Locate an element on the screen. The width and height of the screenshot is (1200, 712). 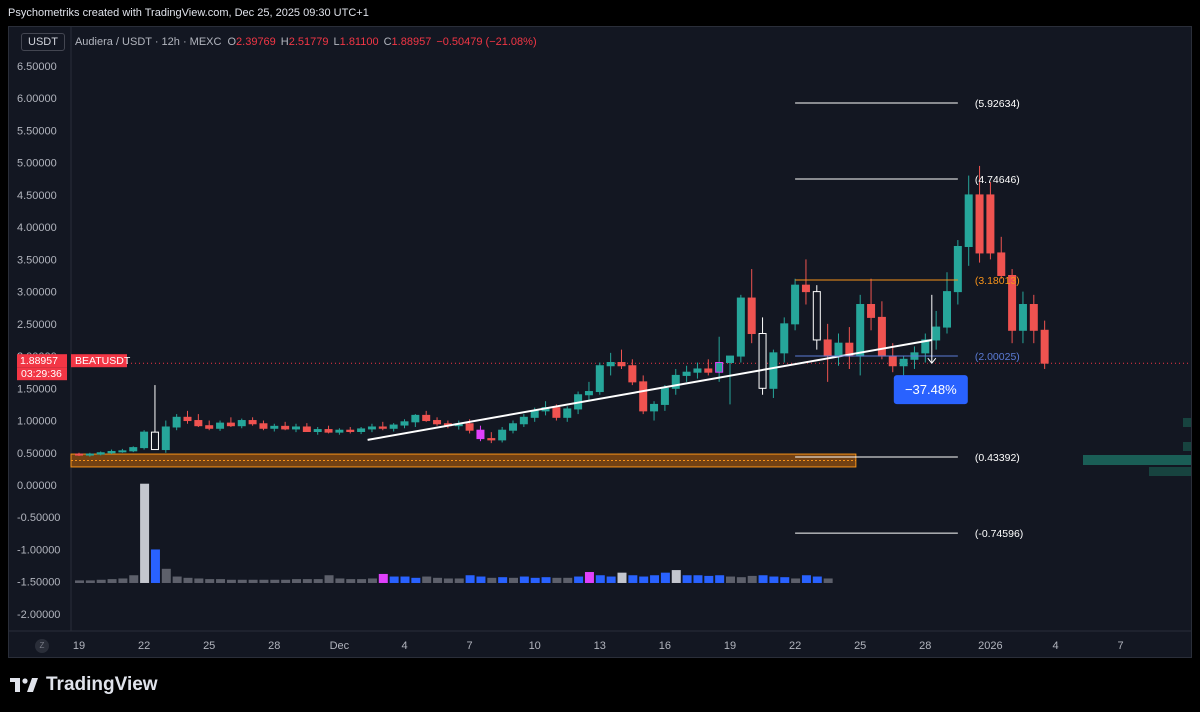
x-axis-tick-label: 19 is located at coordinates (730, 646).